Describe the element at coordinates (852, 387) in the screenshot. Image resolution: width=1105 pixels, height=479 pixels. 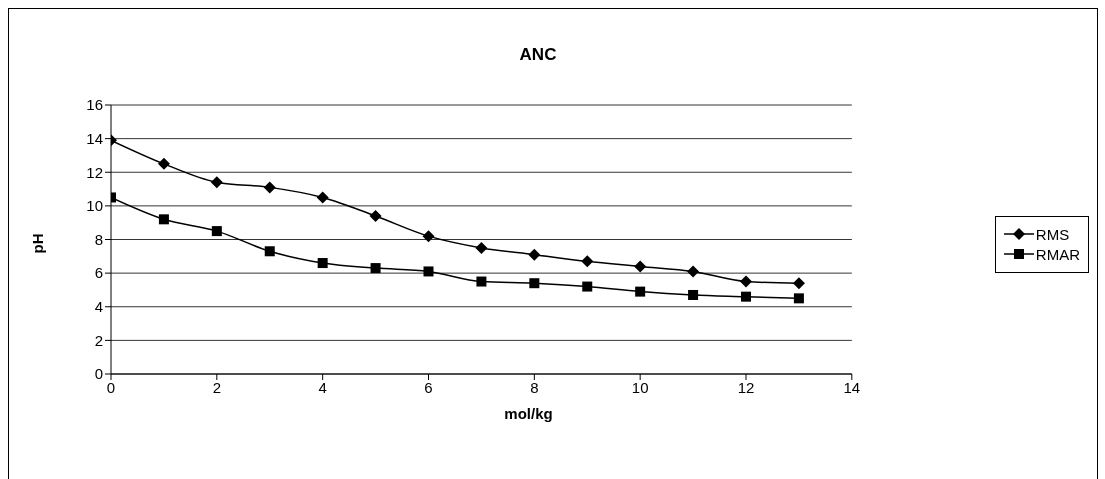
I see `x-tick-label: 14` at that location.